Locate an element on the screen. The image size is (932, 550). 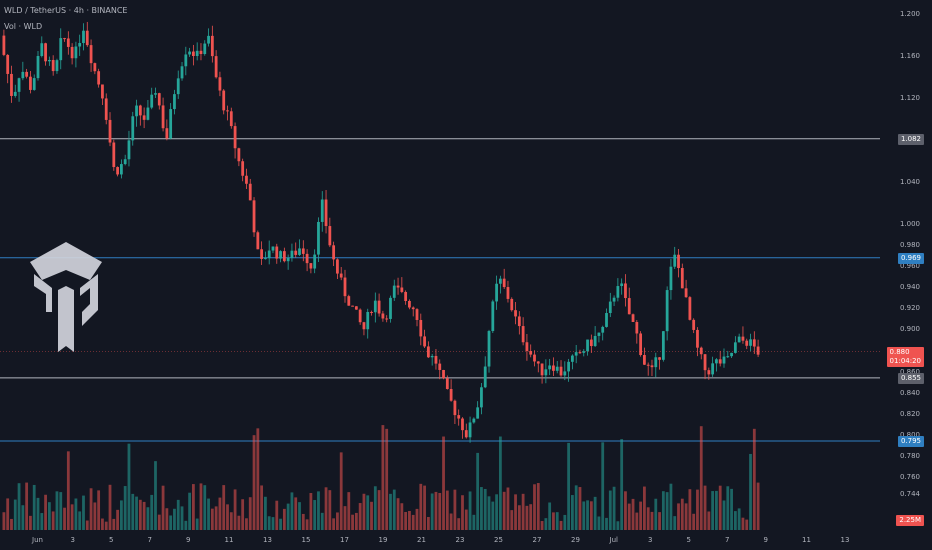
level-price-tag: 1.082 is located at coordinates (910, 139).